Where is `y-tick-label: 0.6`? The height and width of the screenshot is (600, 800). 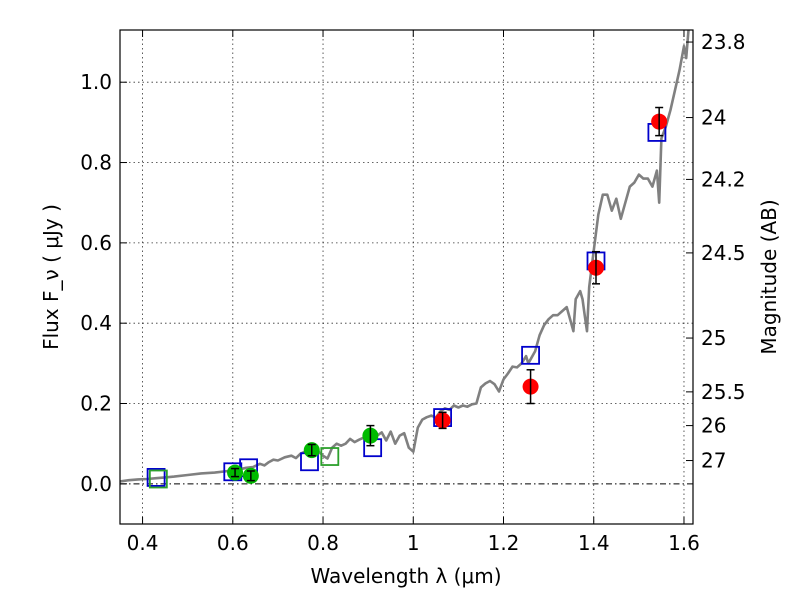
y-tick-label: 0.6 is located at coordinates (96, 243).